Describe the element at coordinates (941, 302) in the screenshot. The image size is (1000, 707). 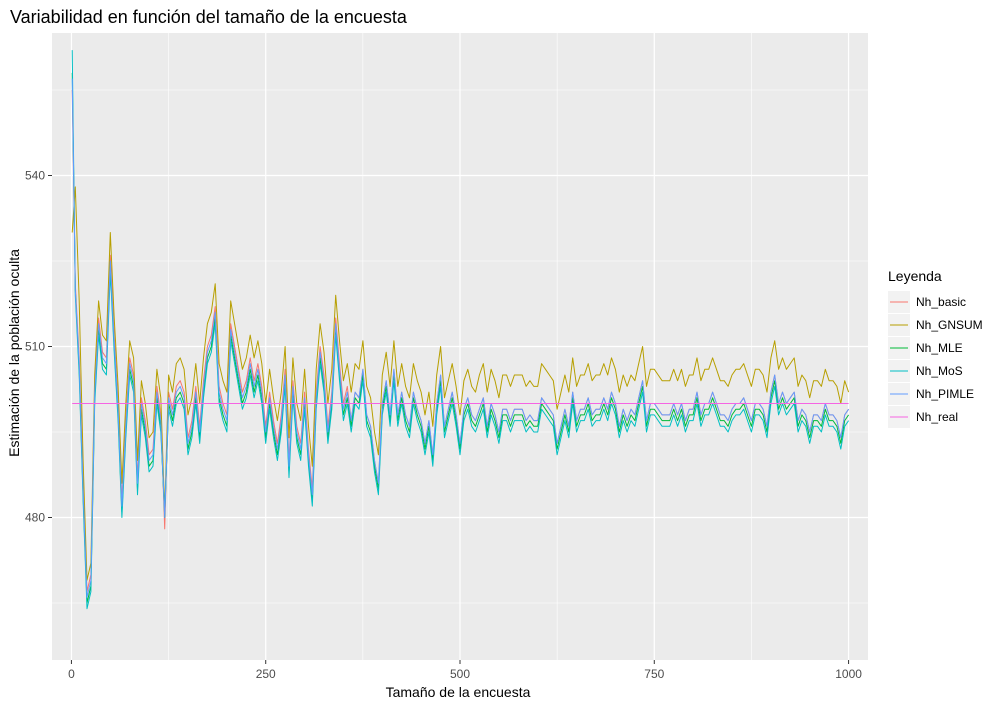
I see `legend-label: Nh_basic` at that location.